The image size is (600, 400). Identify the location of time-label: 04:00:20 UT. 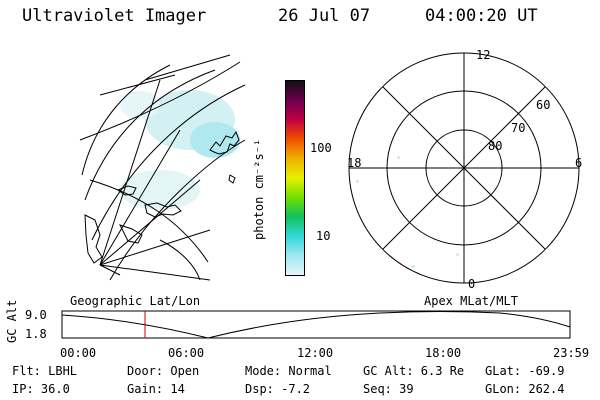
(481, 16).